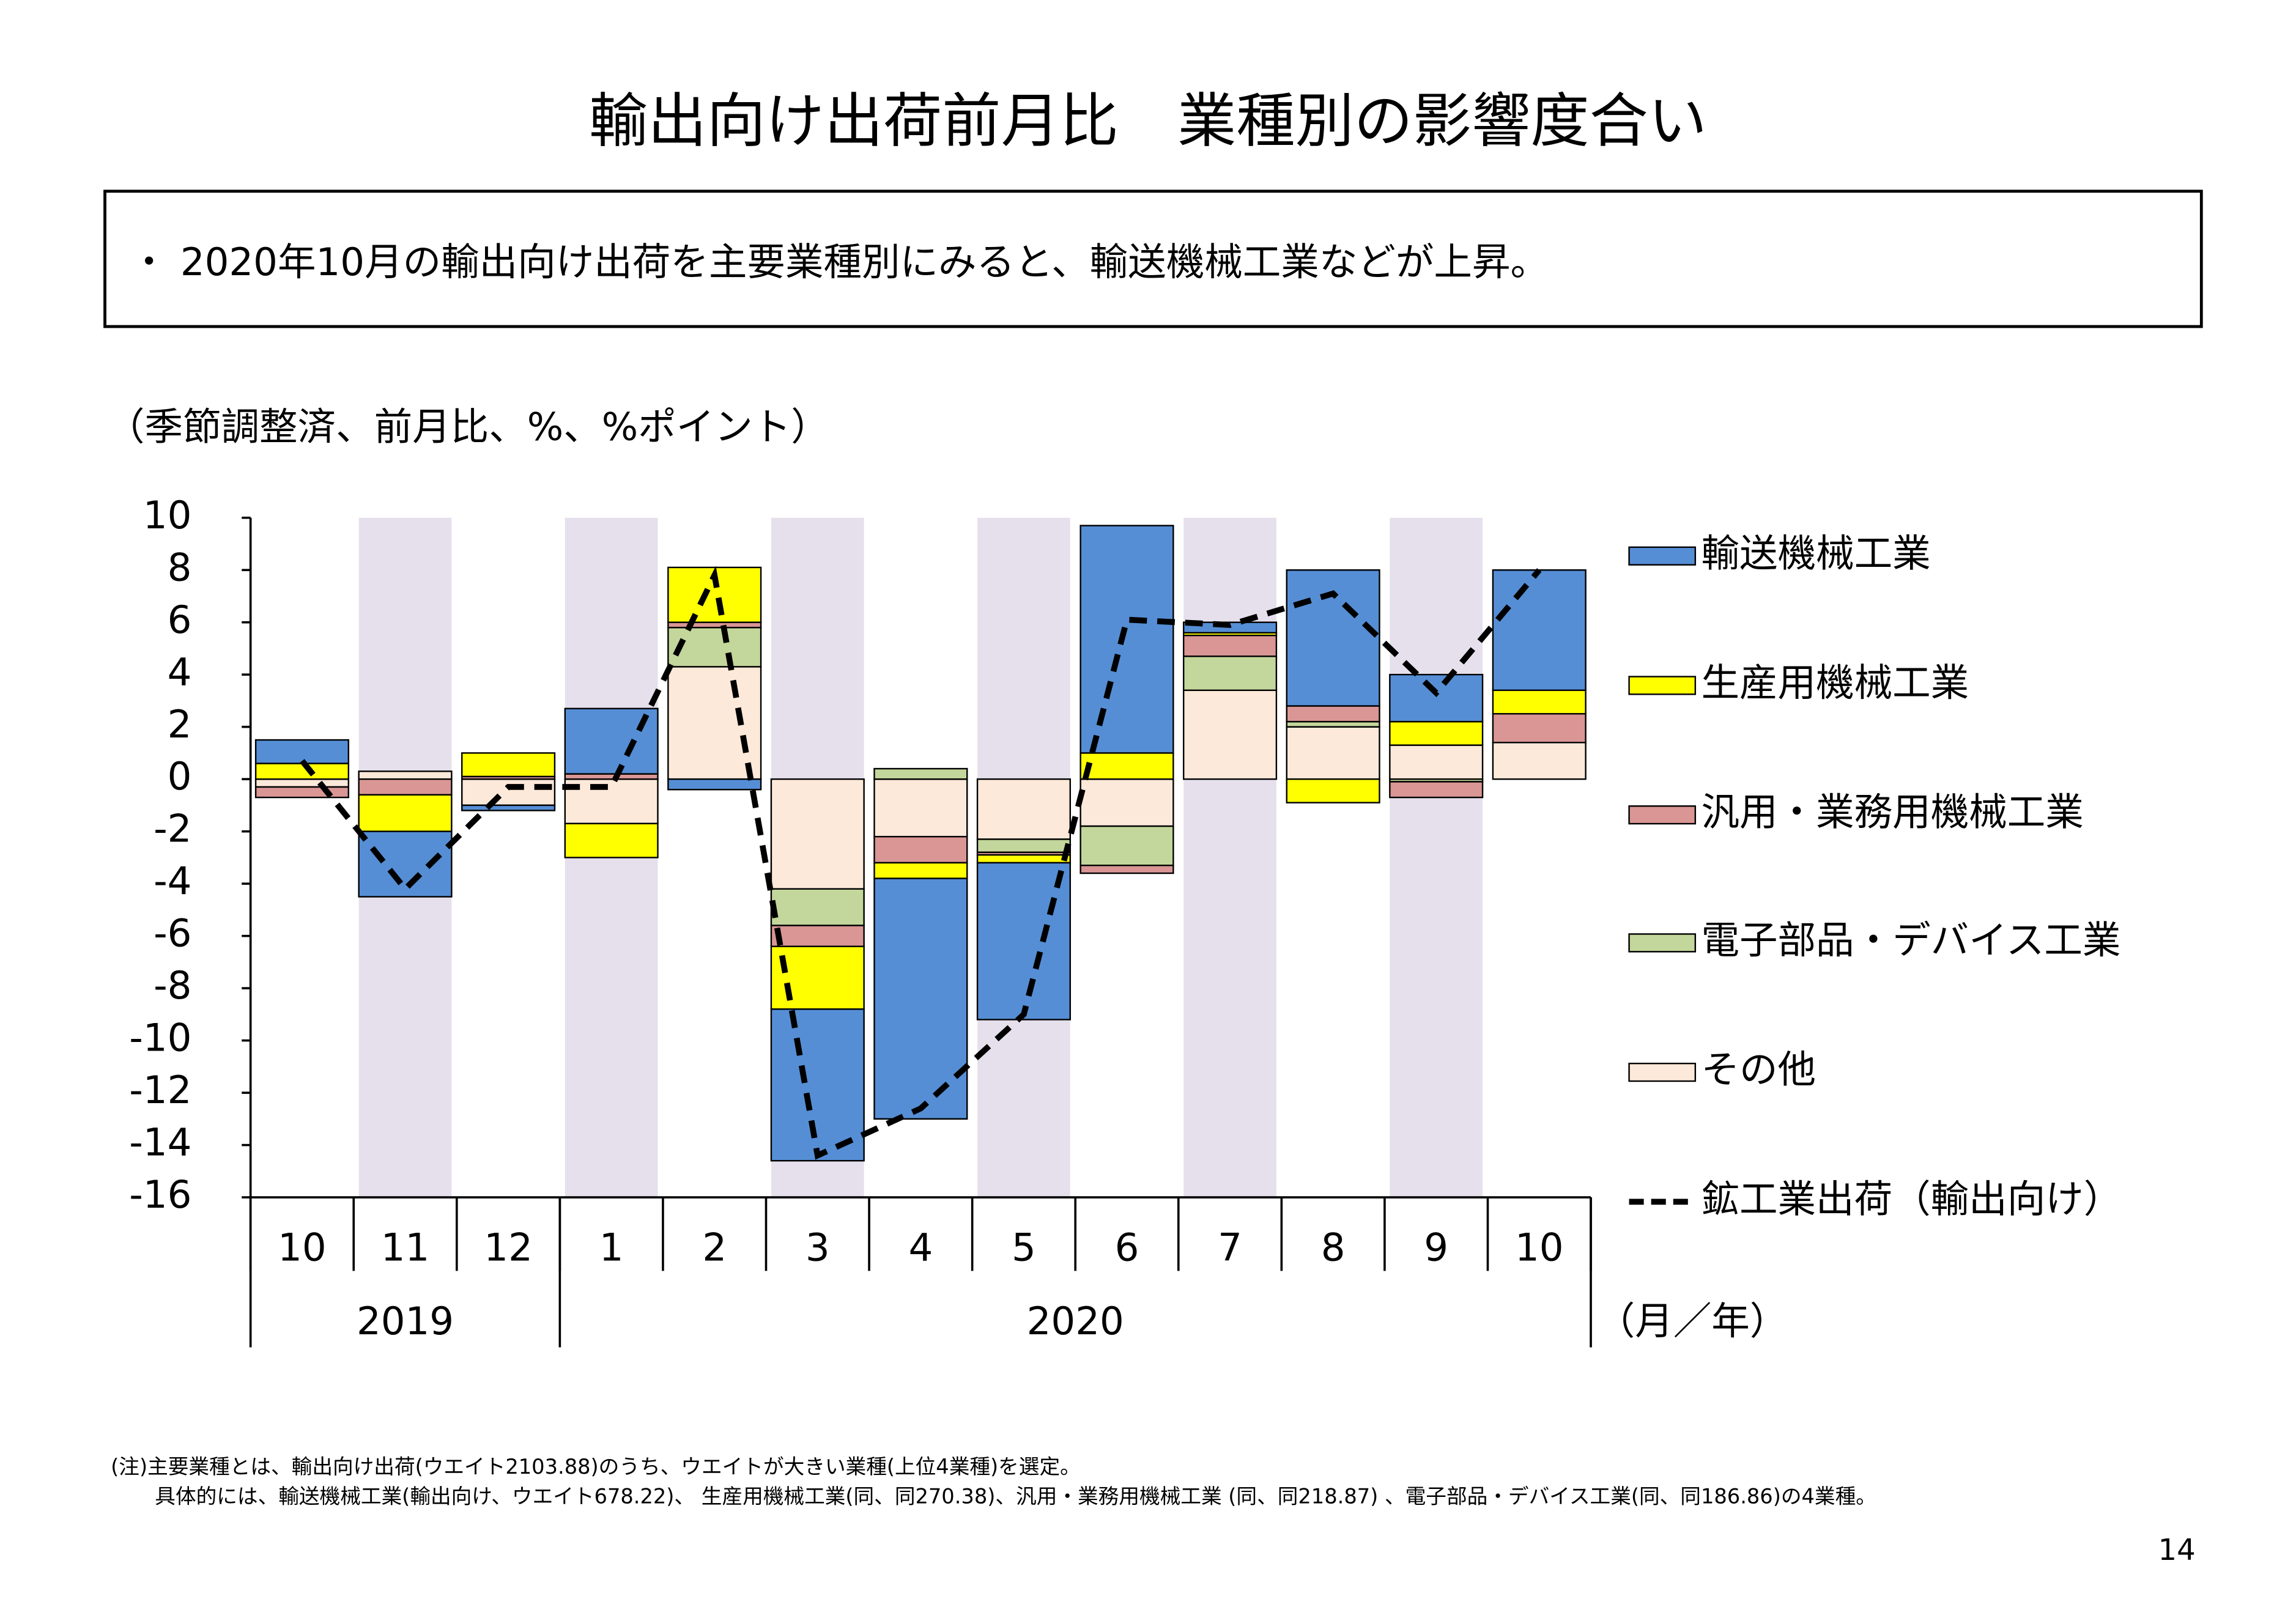 This screenshot has height=1618, width=2296. Describe the element at coordinates (1075, 1321) in the screenshot. I see `year-label: 2020` at that location.